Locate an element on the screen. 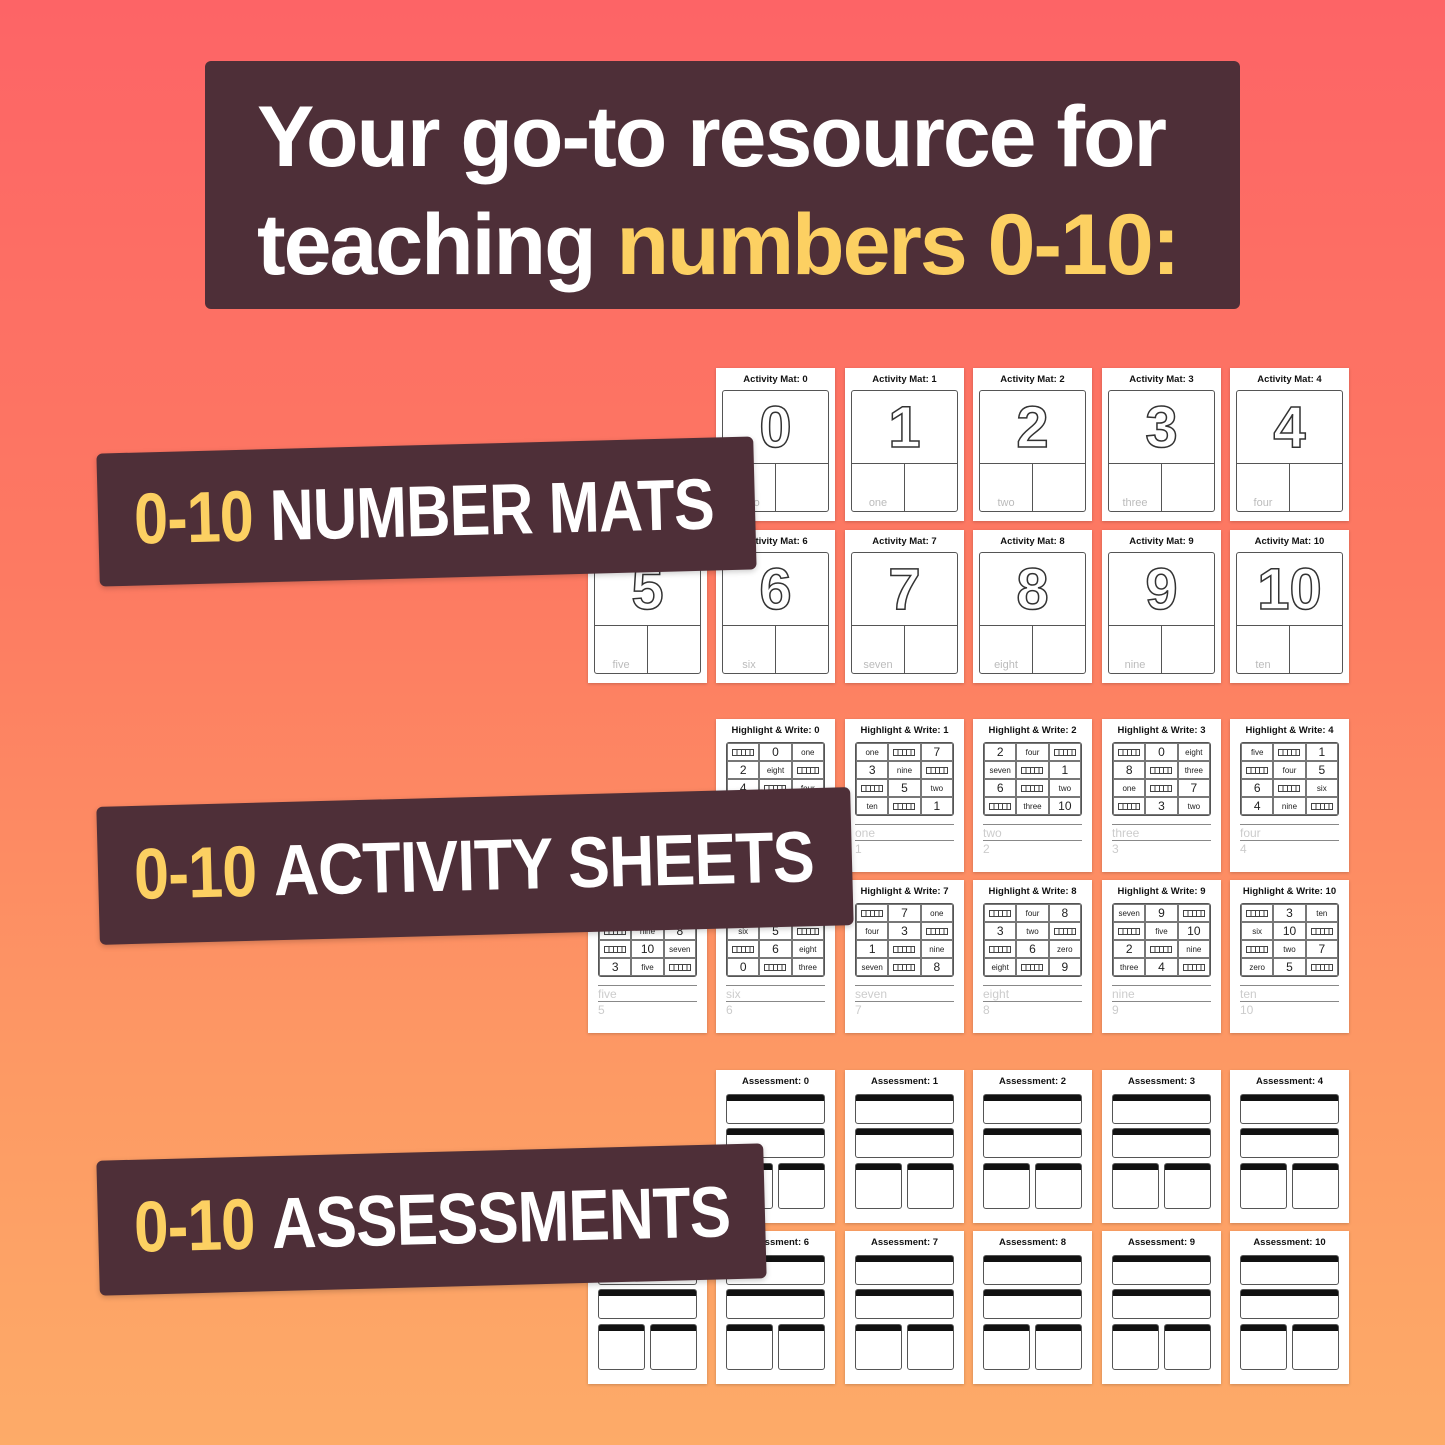  number-word: one is located at coordinates (878, 503).